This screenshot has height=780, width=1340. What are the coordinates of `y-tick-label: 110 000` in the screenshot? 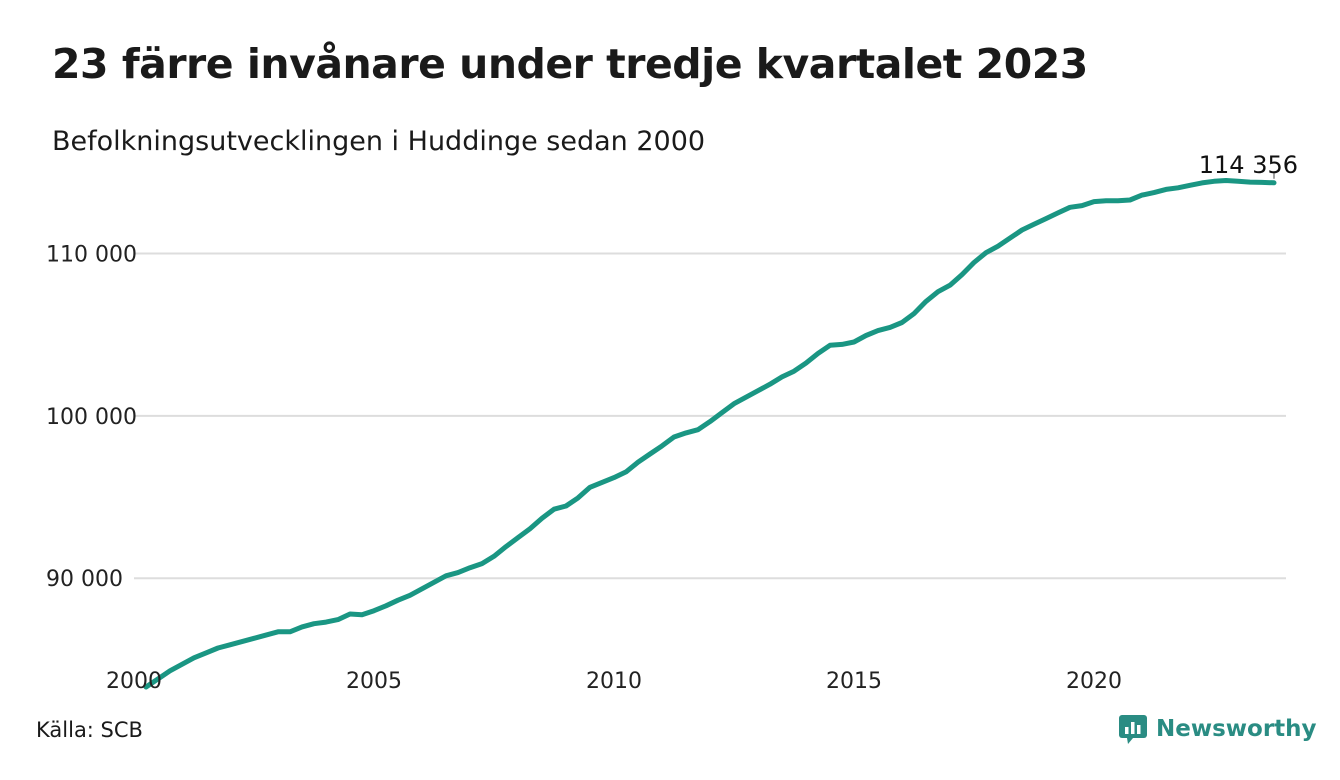 It's located at (91, 255).